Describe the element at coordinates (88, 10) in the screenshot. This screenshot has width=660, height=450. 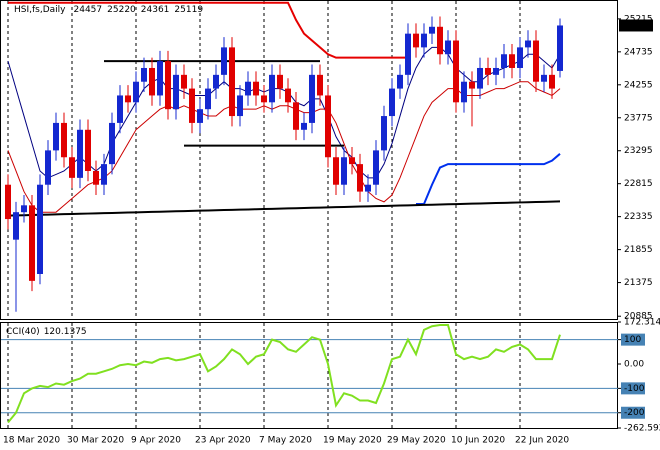
I see `open-value: 24457` at that location.